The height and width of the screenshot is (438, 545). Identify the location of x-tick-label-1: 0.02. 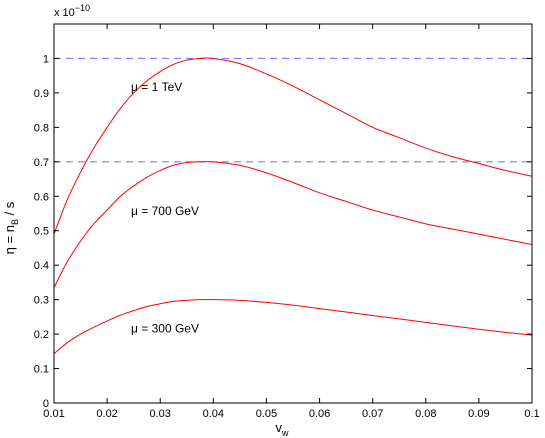
(106, 414).